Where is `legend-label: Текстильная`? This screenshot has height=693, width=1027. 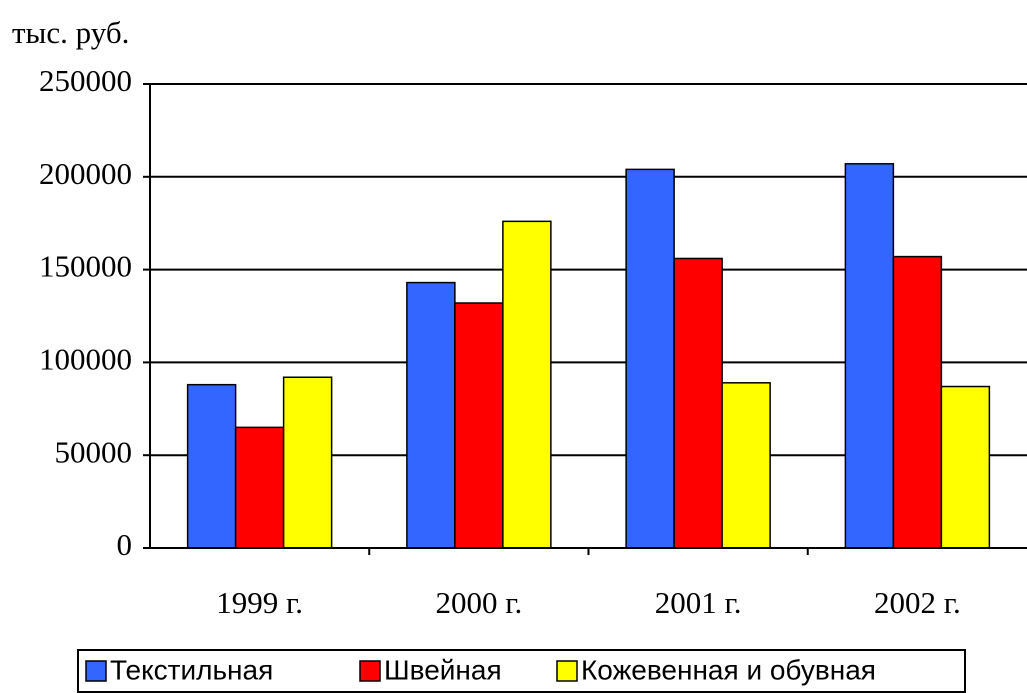 legend-label: Текстильная is located at coordinates (191, 669).